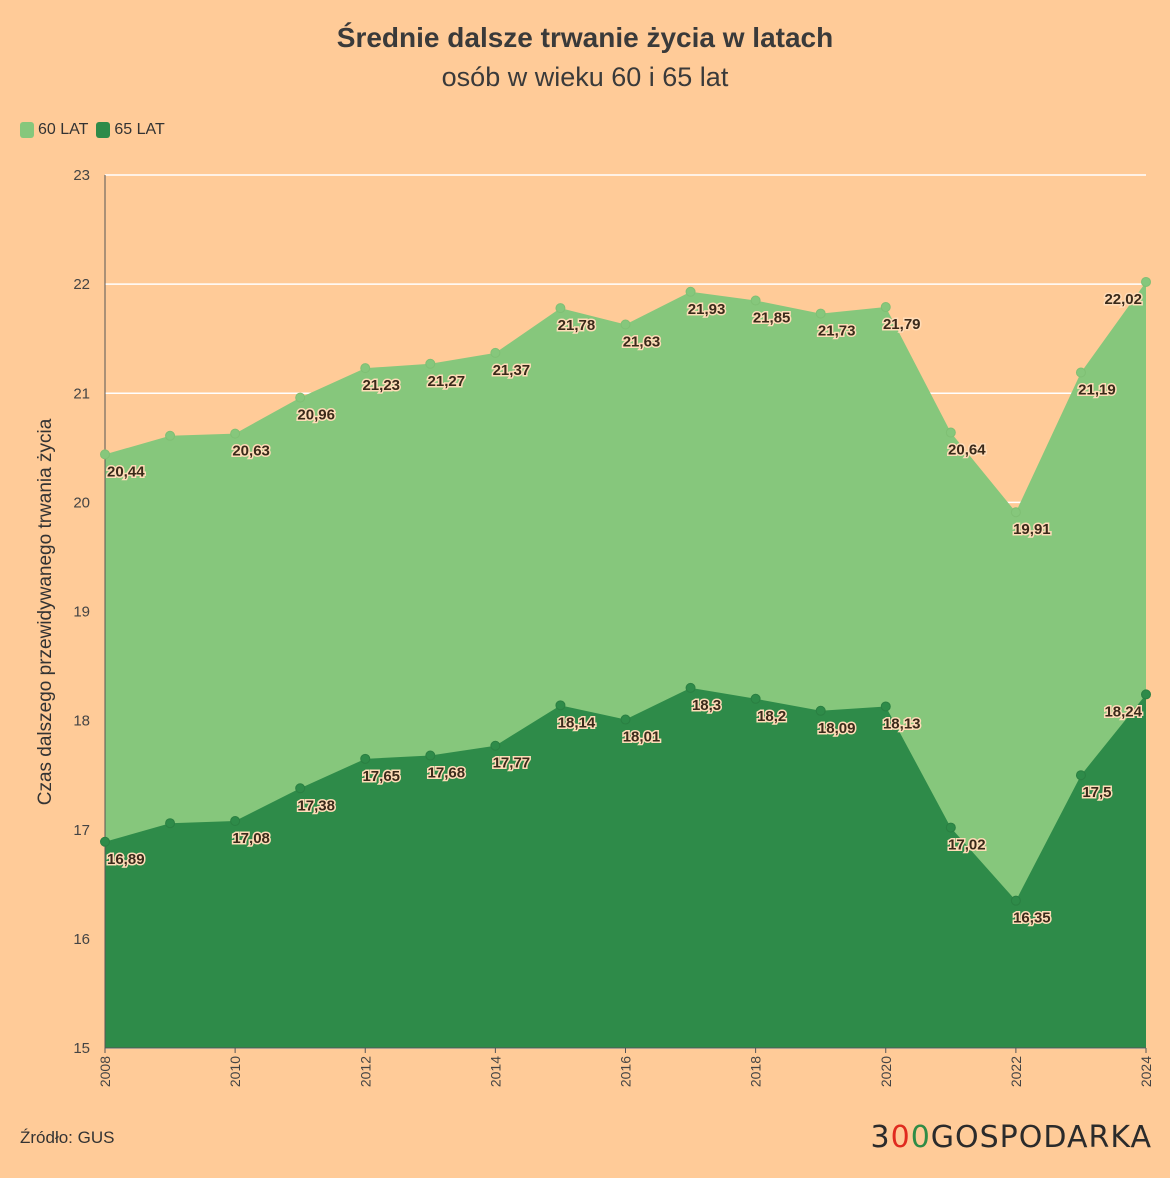  What do you see at coordinates (755, 300) in the screenshot?
I see `data-point-0-2018` at bounding box center [755, 300].